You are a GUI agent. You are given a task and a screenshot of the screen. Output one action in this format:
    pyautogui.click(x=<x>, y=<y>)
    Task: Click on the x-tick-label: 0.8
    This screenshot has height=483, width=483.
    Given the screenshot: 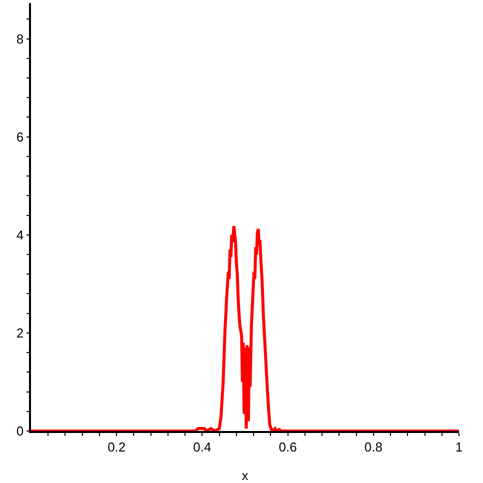 What is the action you would take?
    pyautogui.click(x=373, y=446)
    